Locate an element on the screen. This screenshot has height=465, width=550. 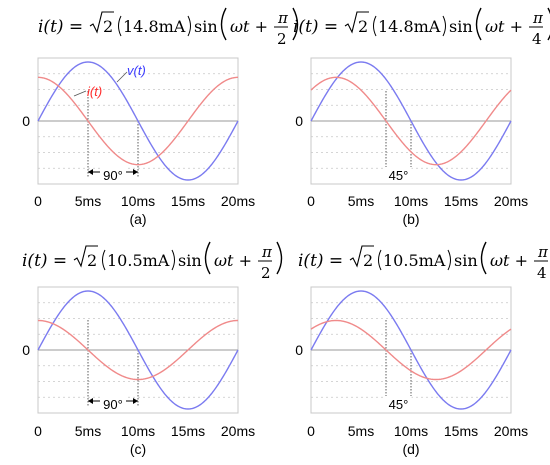
annotation-label: 90° is located at coordinates (113, 404).